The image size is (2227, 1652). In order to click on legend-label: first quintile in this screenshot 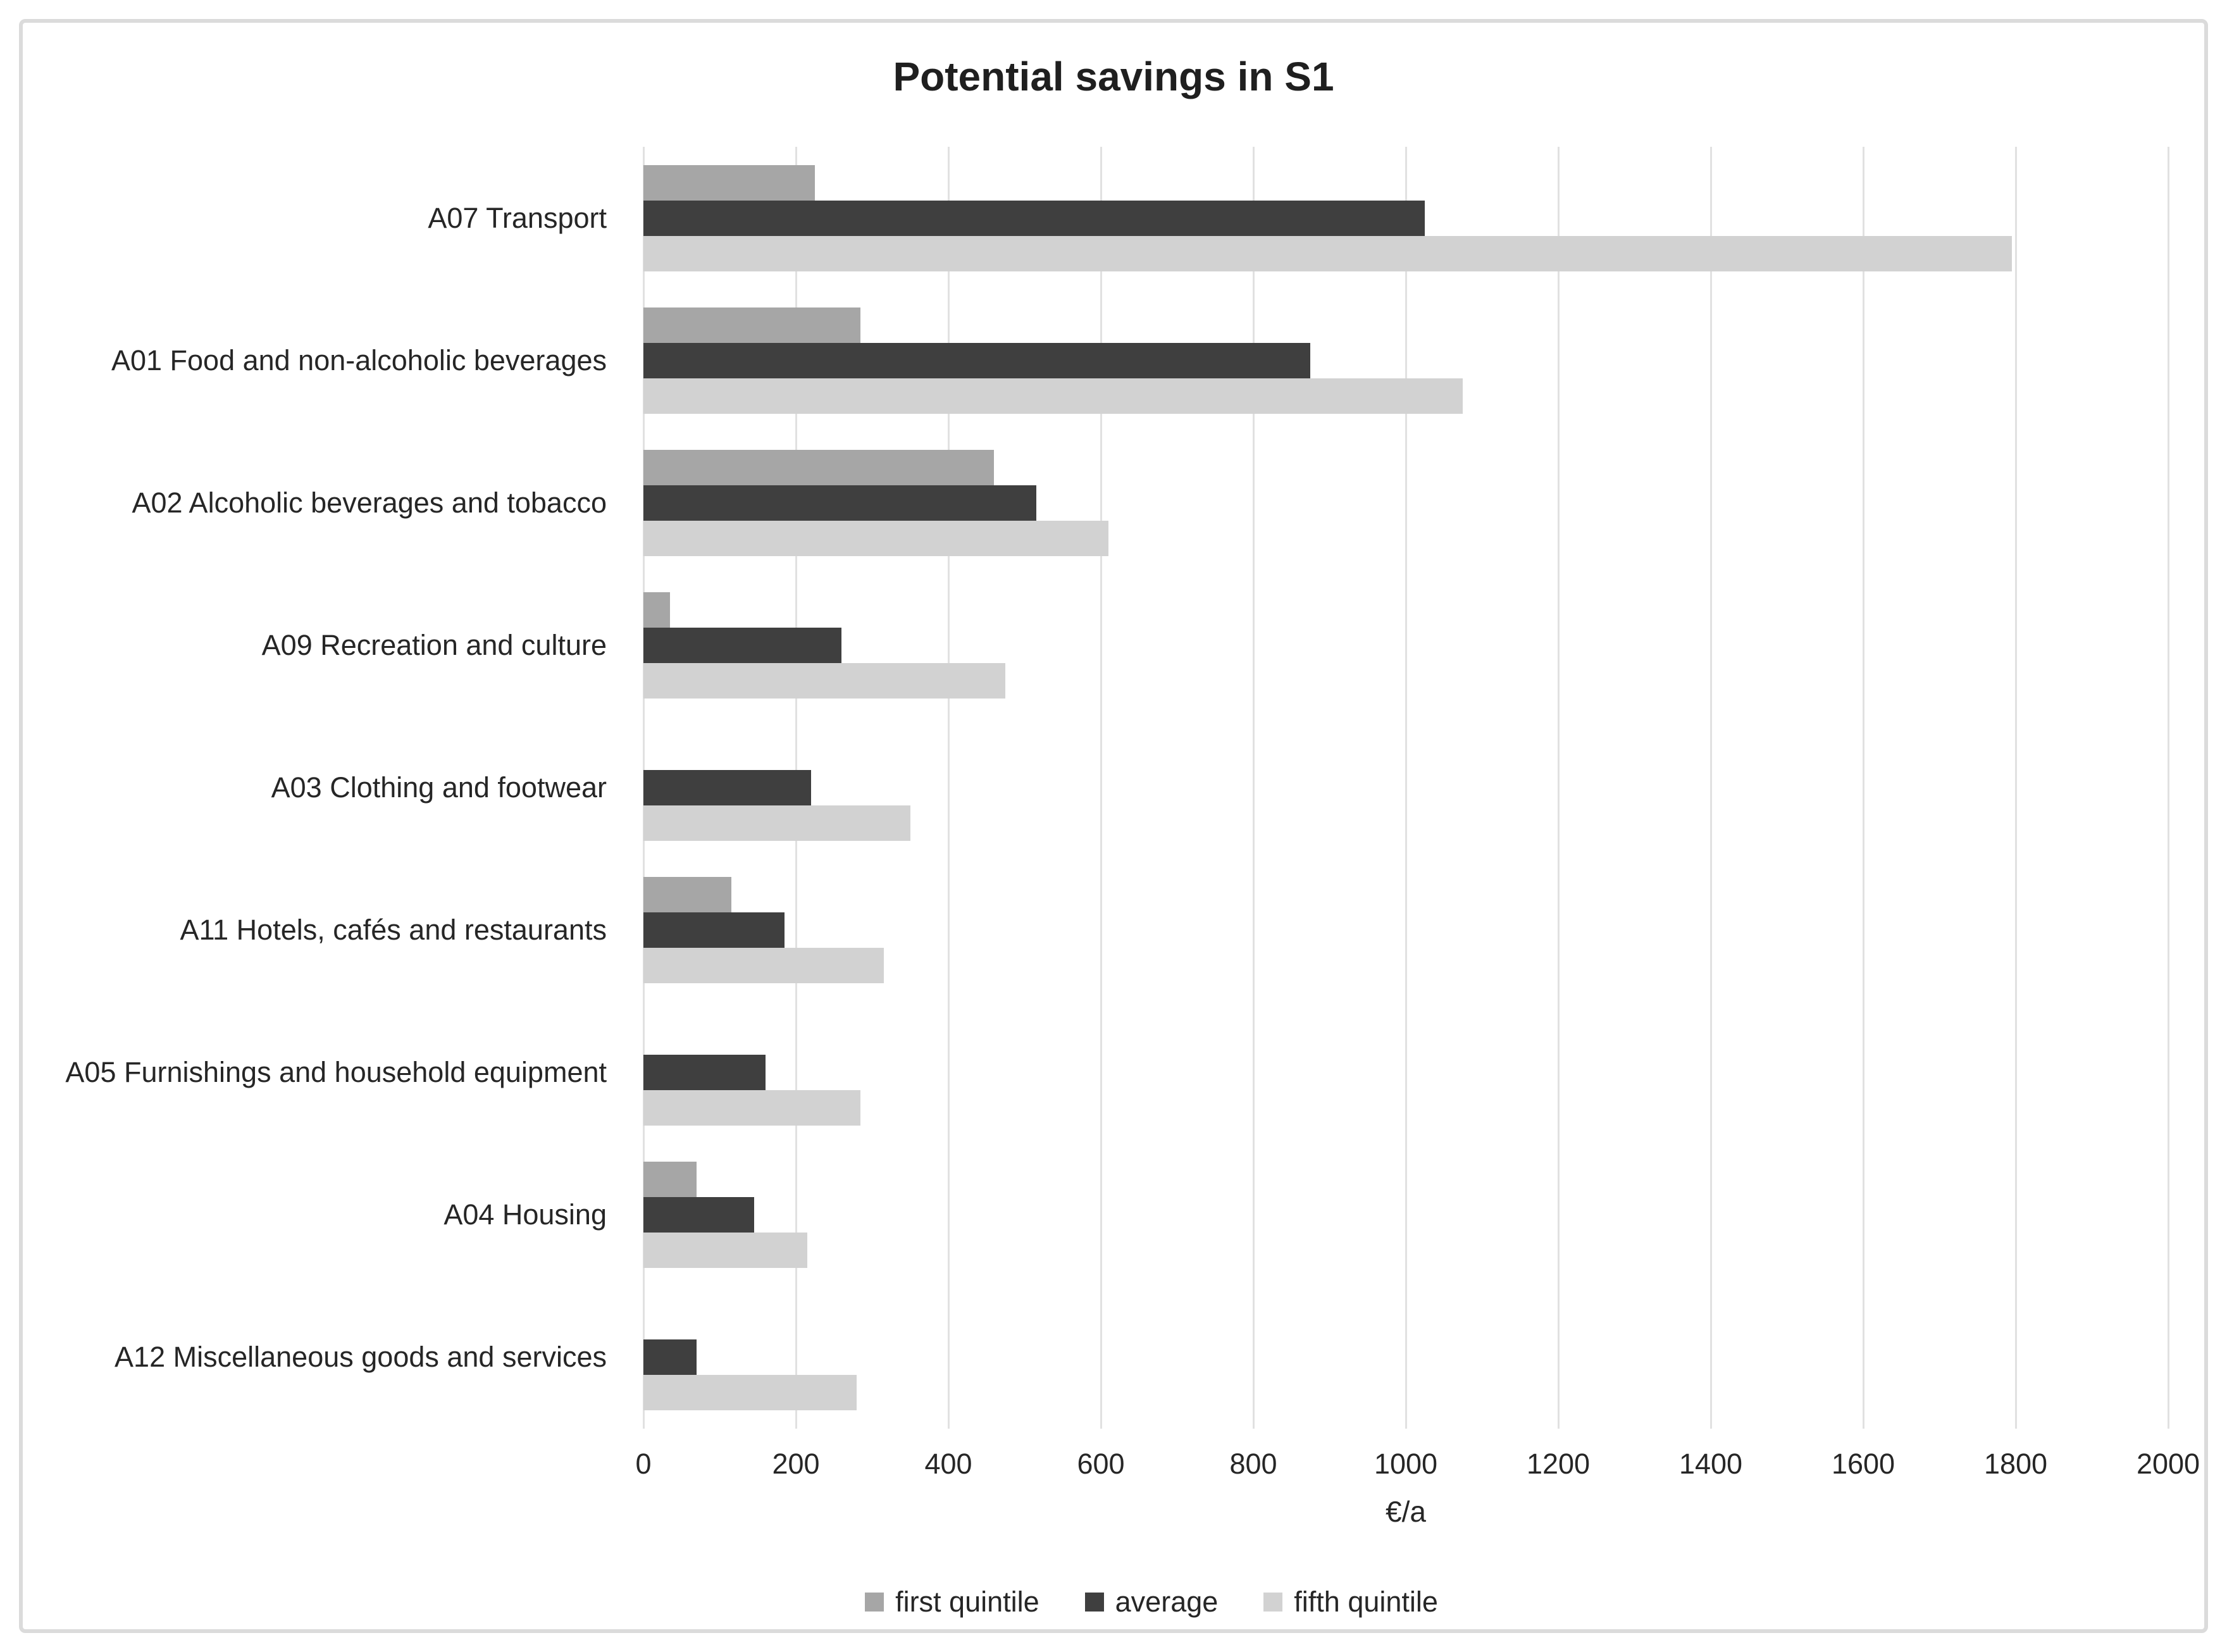, I will do `click(967, 1602)`.